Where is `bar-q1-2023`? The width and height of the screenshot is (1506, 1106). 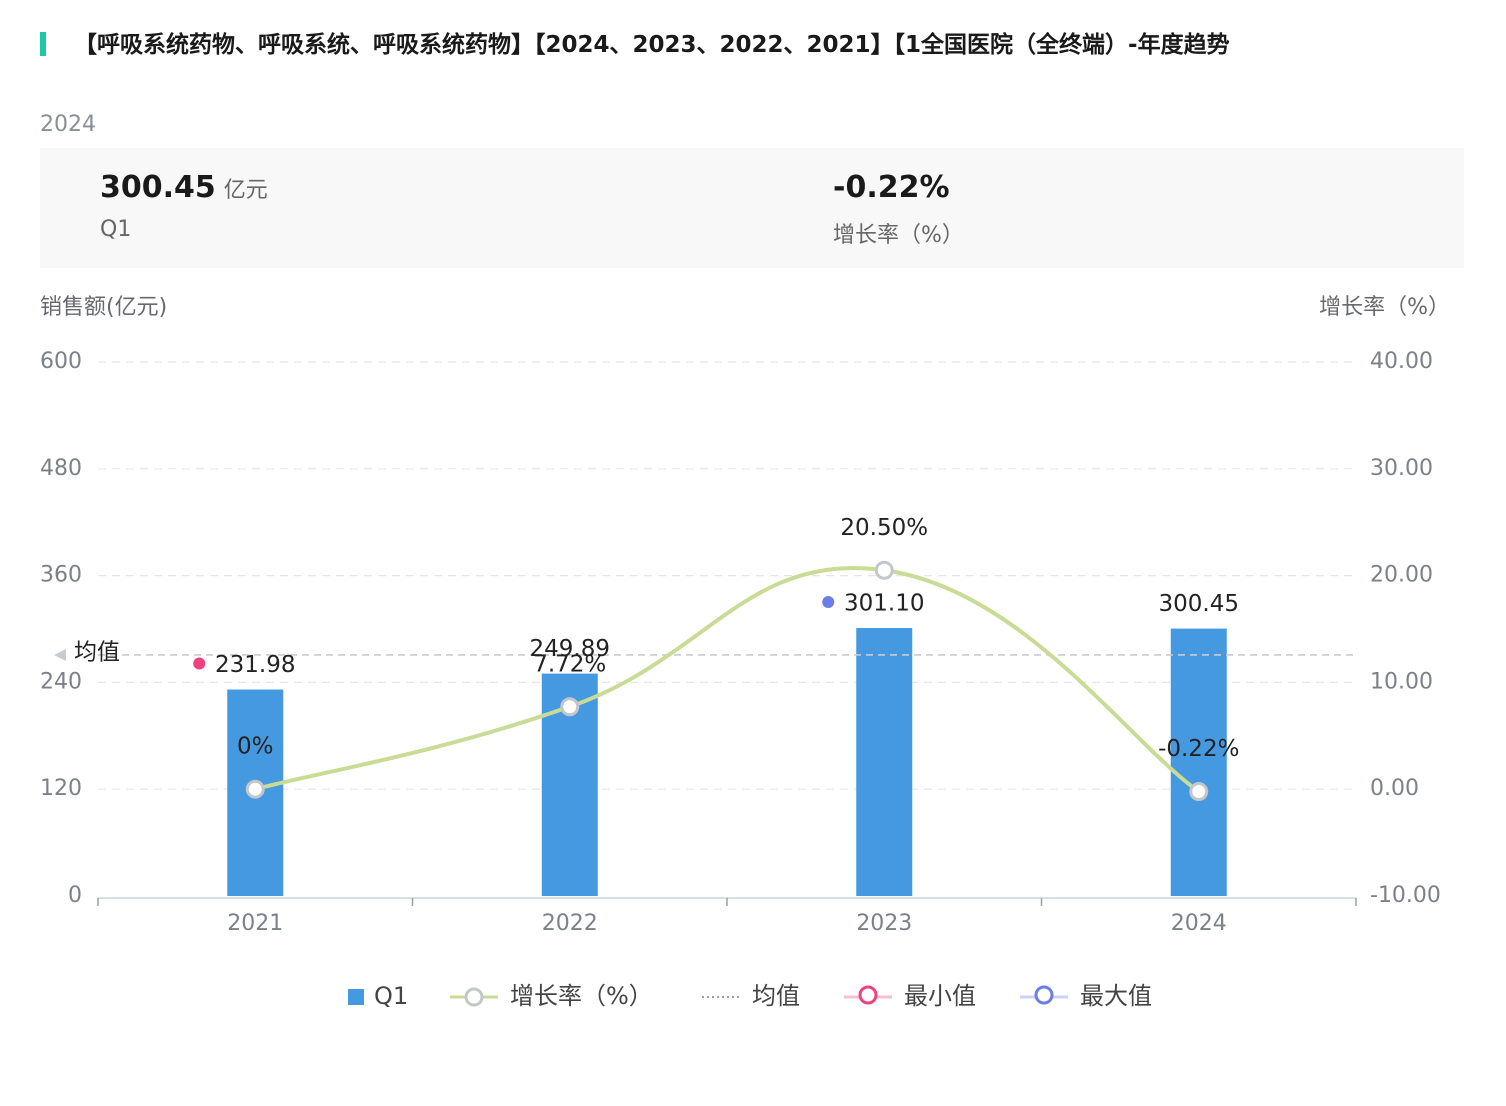 bar-q1-2023 is located at coordinates (884, 762).